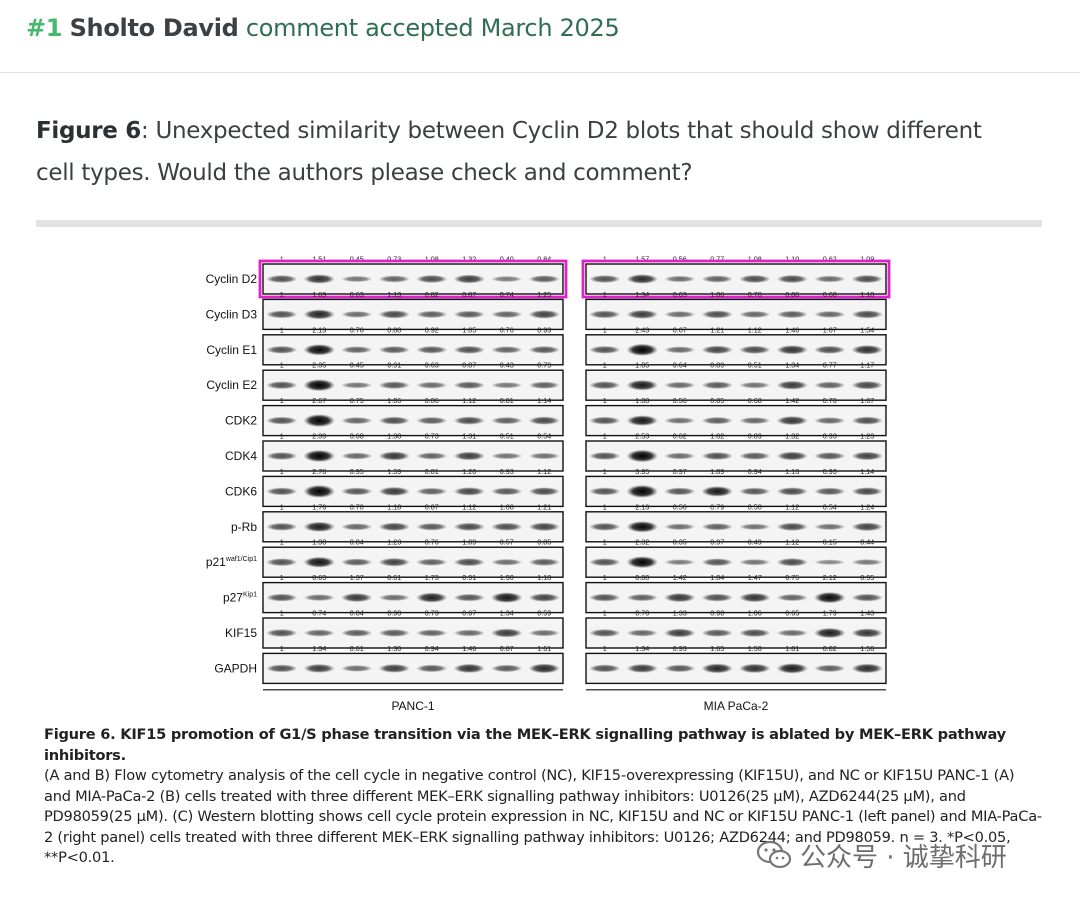  I want to click on densitometry-value: 0.88, so click(394, 329).